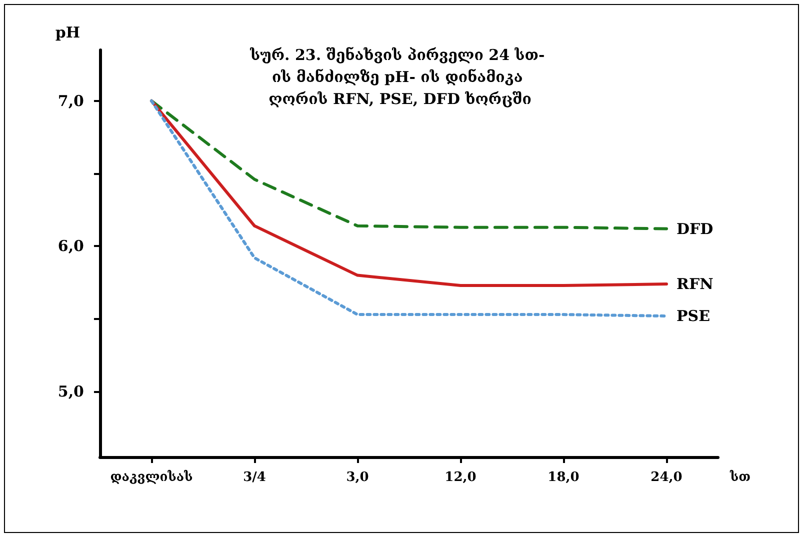 This screenshot has height=539, width=805. Describe the element at coordinates (254, 477) in the screenshot. I see `x-tick-label: 3/4` at that location.